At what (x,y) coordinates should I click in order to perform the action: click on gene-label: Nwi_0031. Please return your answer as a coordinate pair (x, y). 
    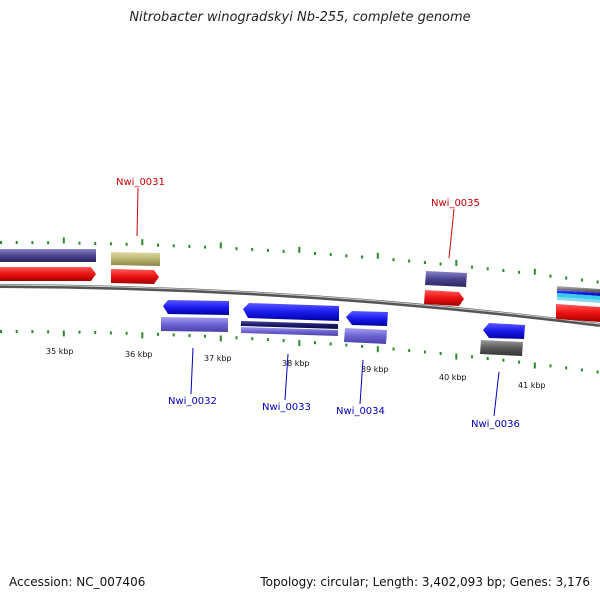
    Looking at the image, I should click on (140, 182).